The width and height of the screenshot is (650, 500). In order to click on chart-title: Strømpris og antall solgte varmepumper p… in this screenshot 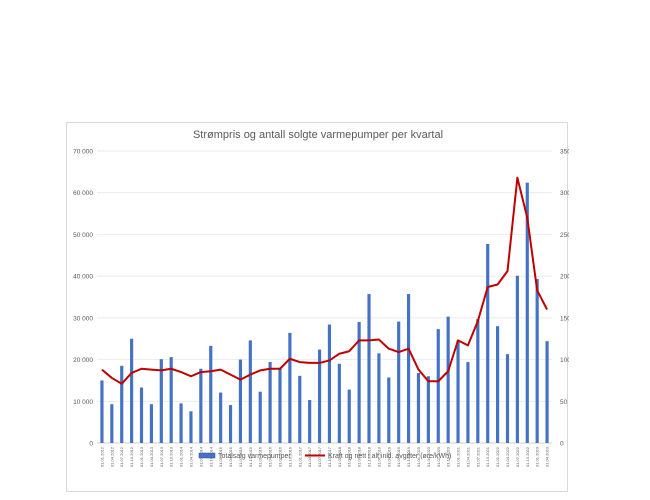, I will do `click(318, 135)`.